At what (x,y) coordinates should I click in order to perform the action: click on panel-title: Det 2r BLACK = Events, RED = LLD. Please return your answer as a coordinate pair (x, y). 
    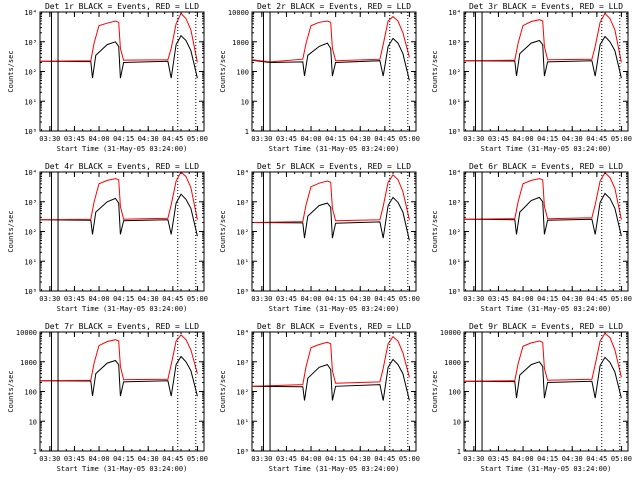
    Looking at the image, I should click on (334, 6).